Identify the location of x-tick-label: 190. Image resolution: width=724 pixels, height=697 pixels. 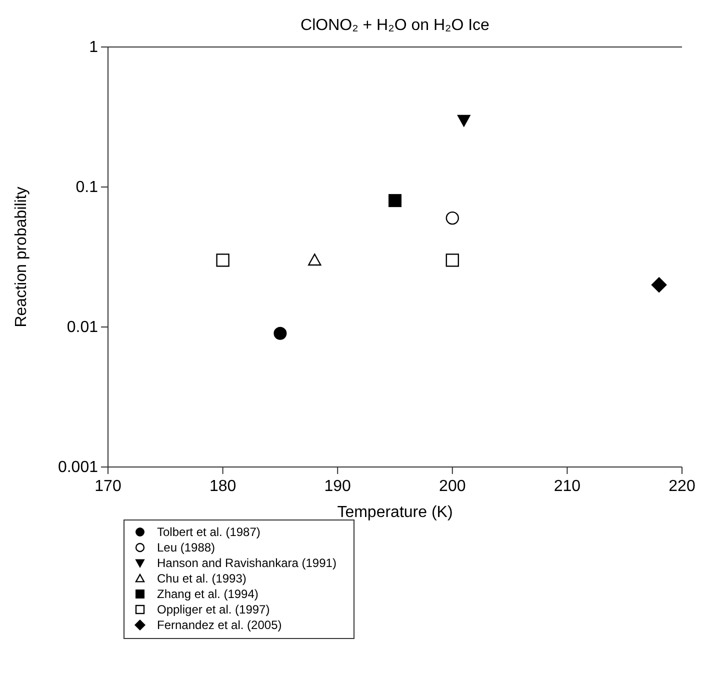
(338, 486).